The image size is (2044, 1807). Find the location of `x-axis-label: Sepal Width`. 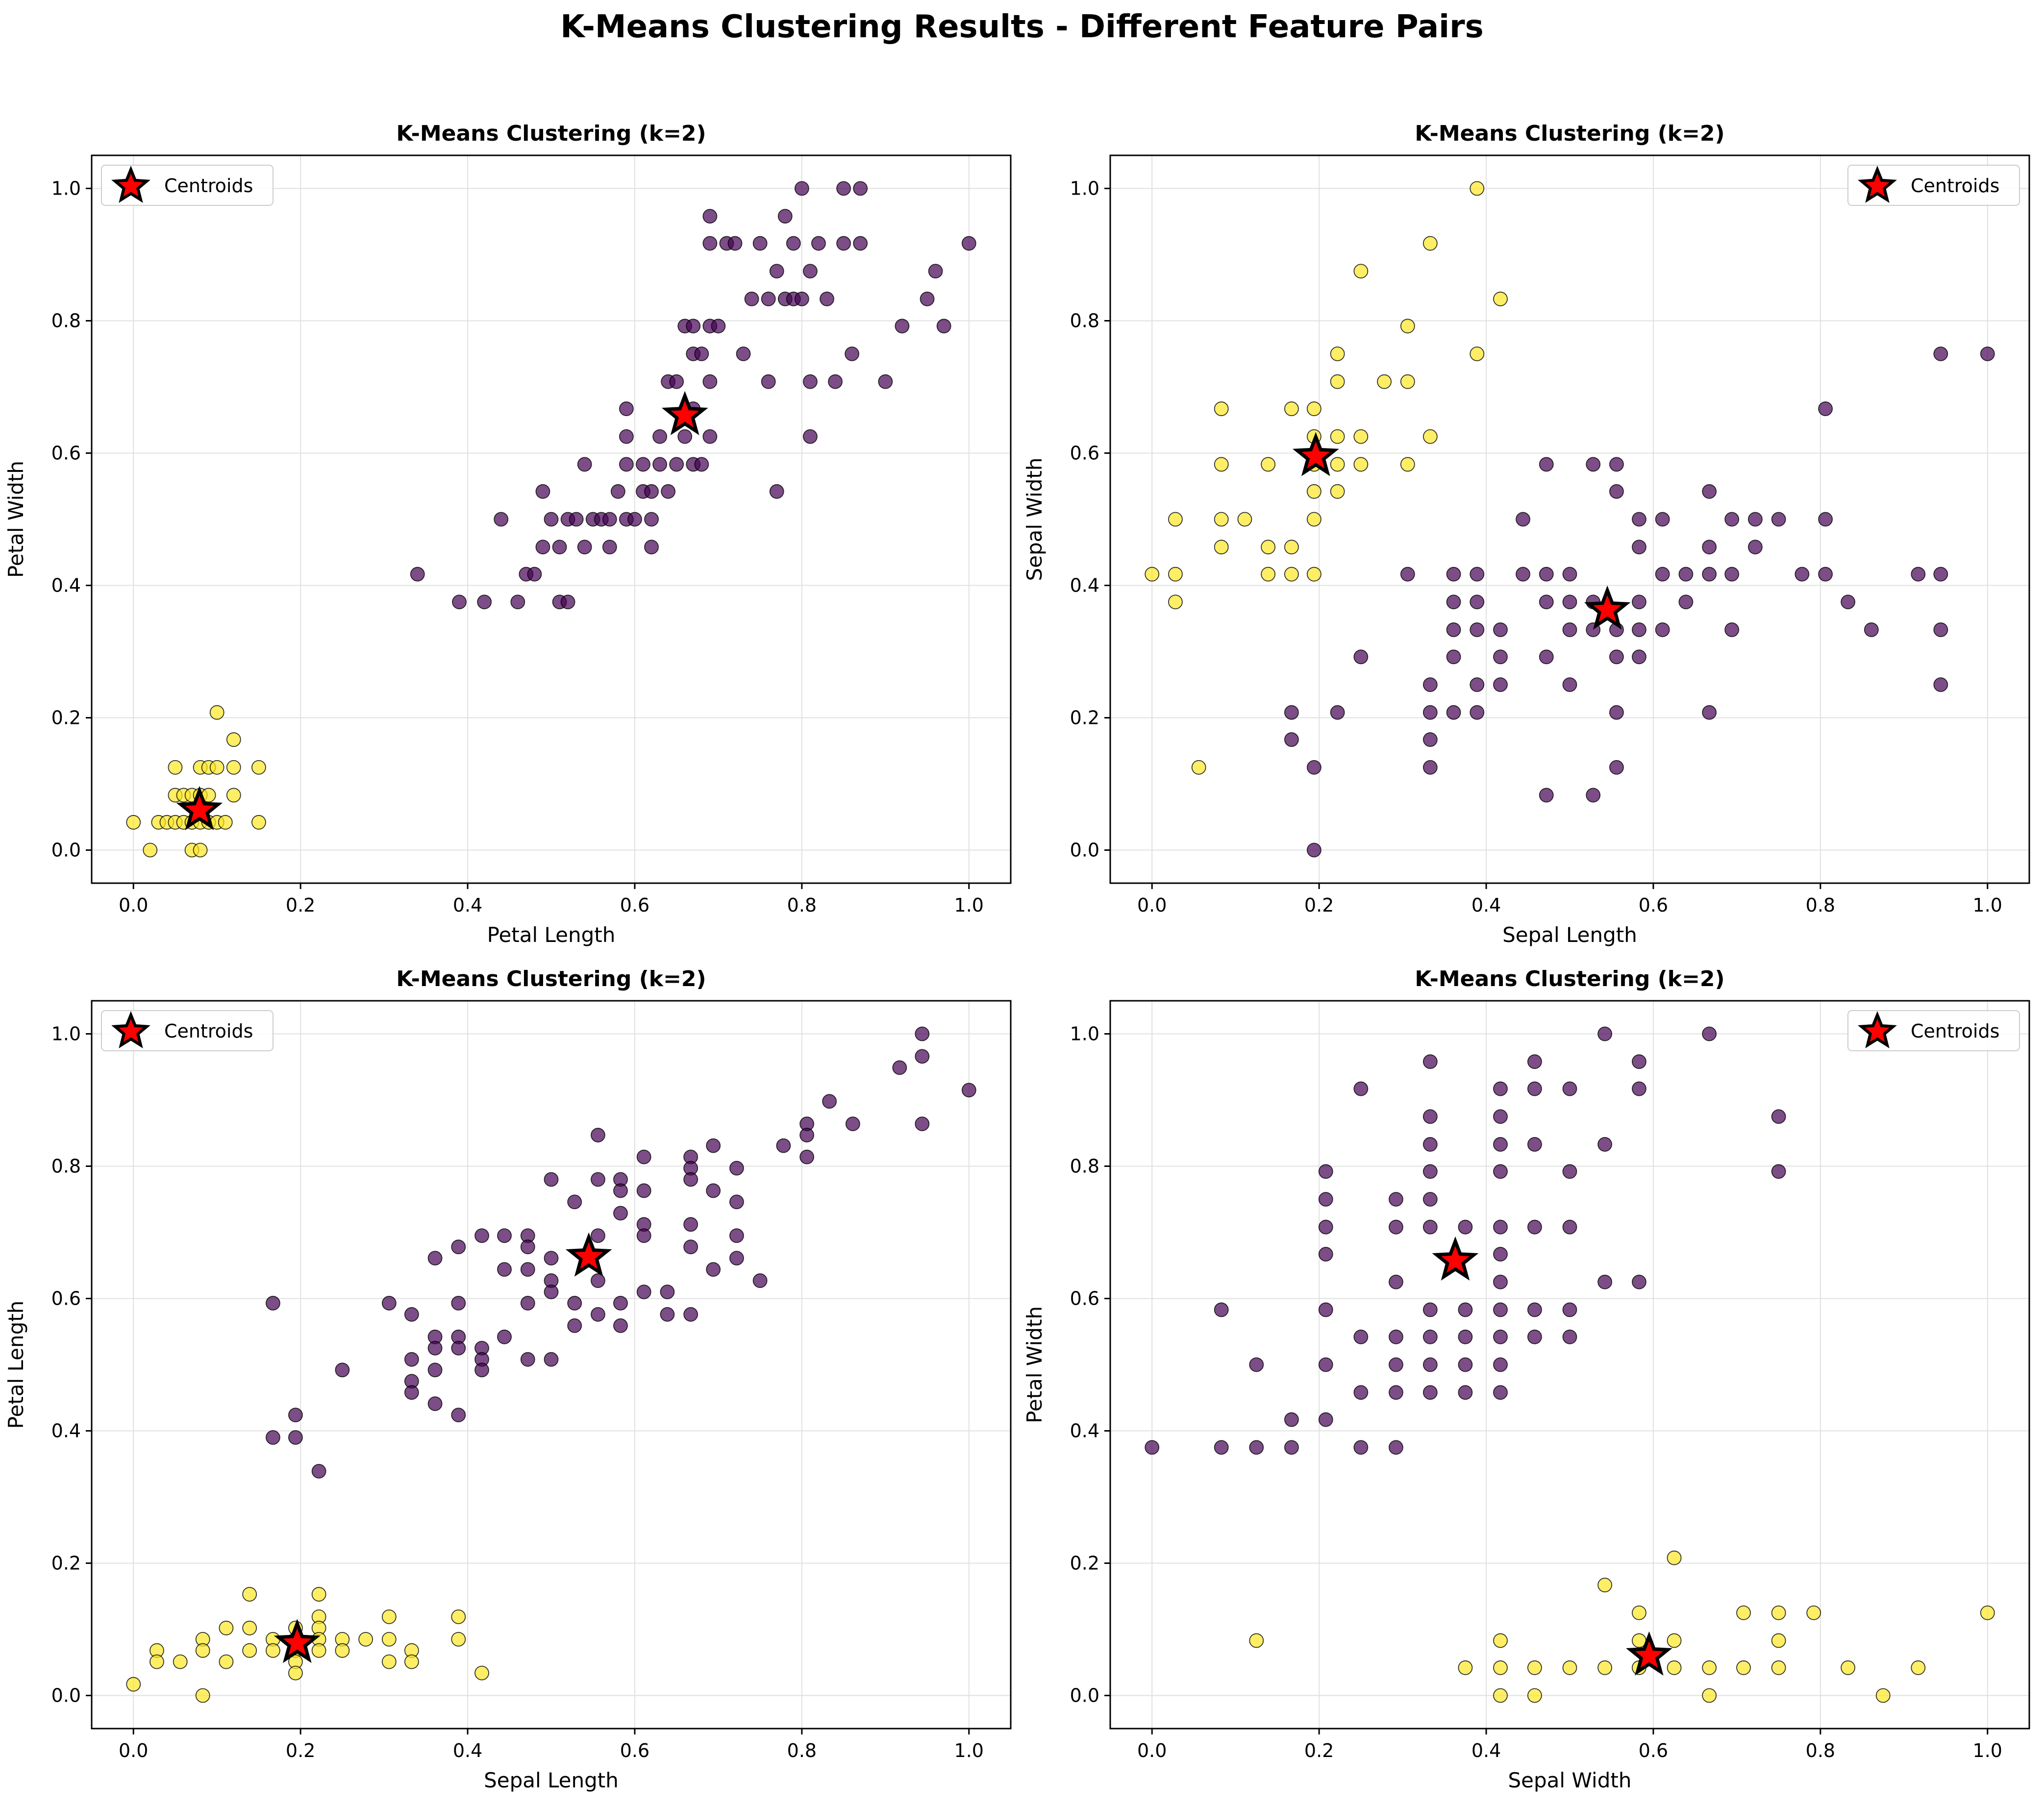

x-axis-label: Sepal Width is located at coordinates (1570, 1780).